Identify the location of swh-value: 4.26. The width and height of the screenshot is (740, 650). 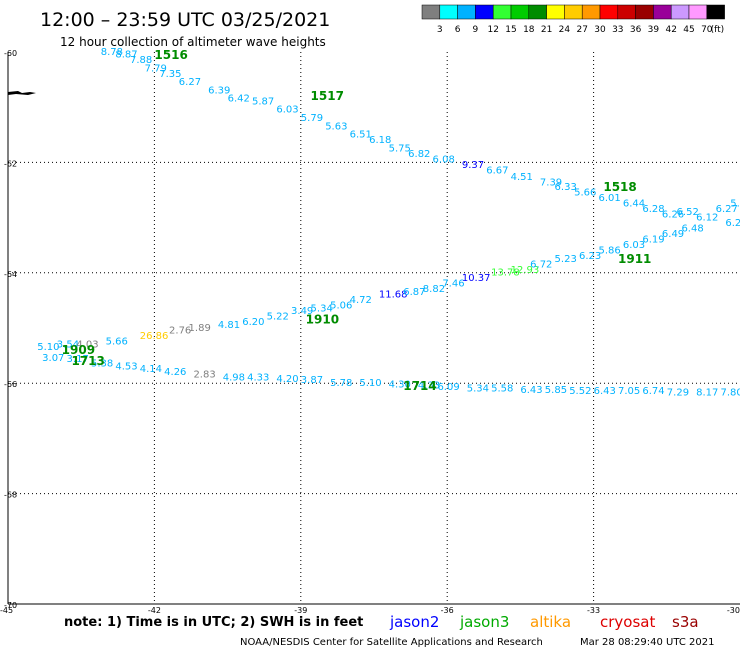
(175, 372).